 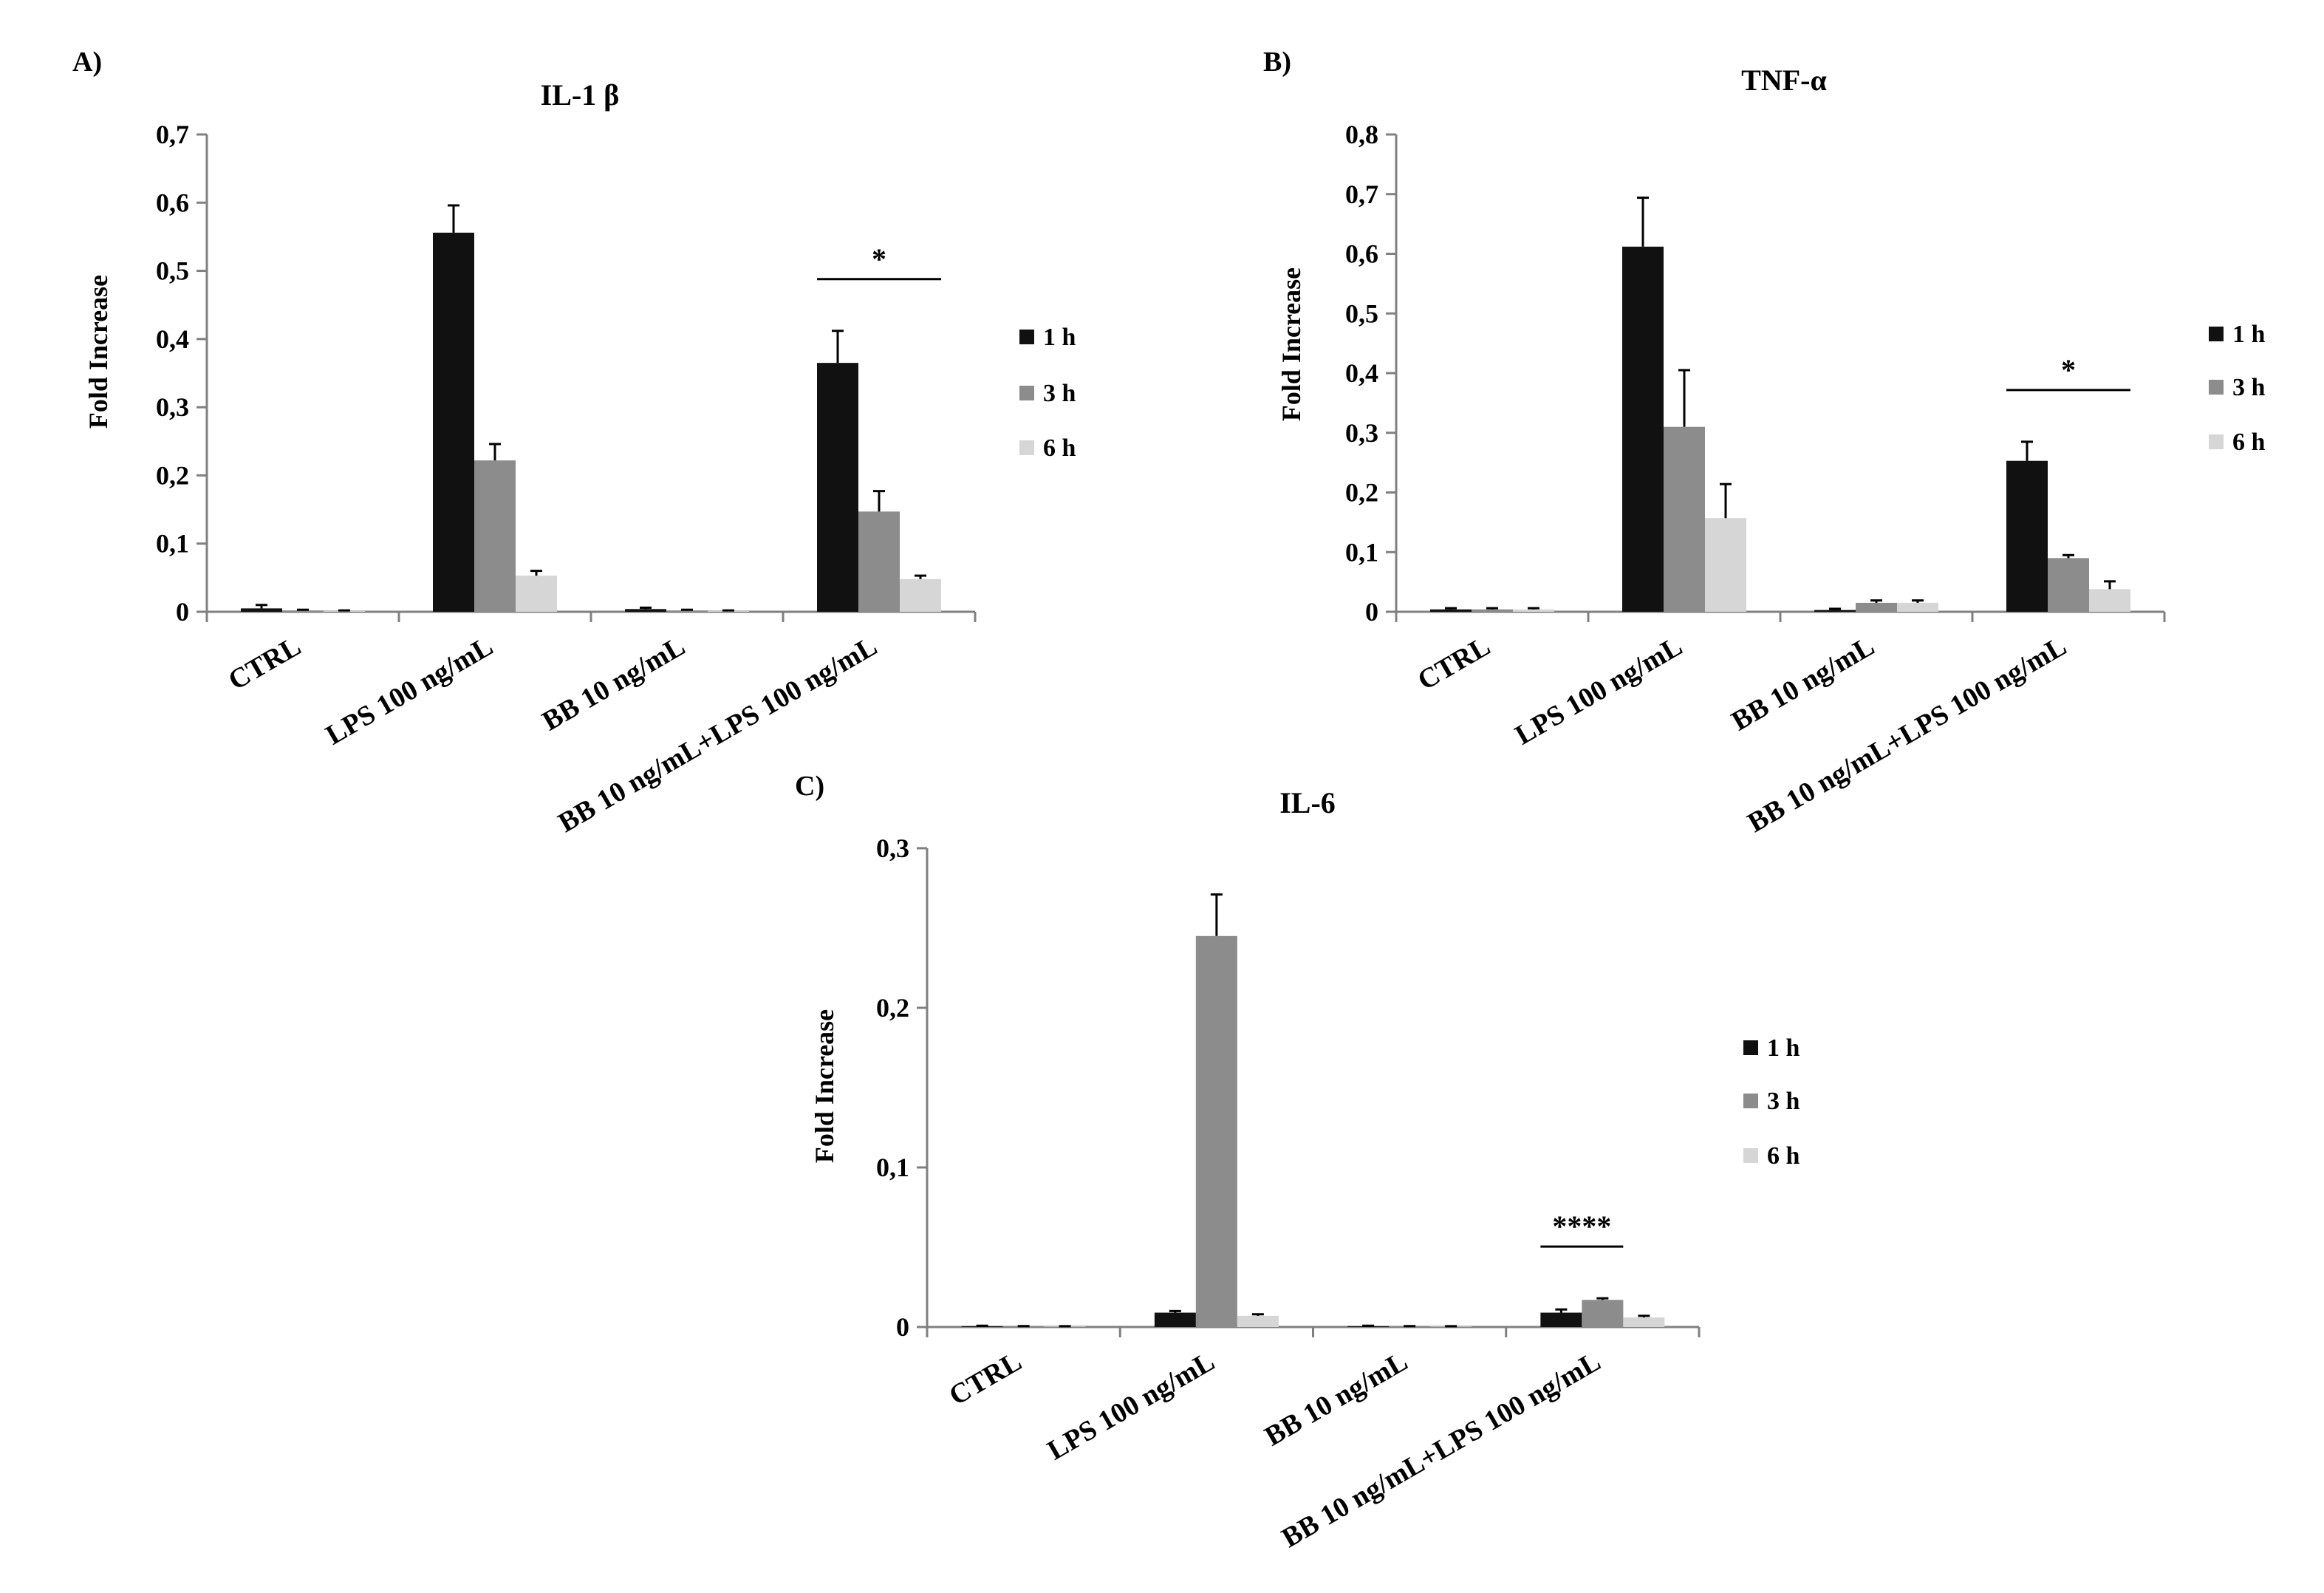 I want to click on panel-c-label: C), so click(x=809, y=786).